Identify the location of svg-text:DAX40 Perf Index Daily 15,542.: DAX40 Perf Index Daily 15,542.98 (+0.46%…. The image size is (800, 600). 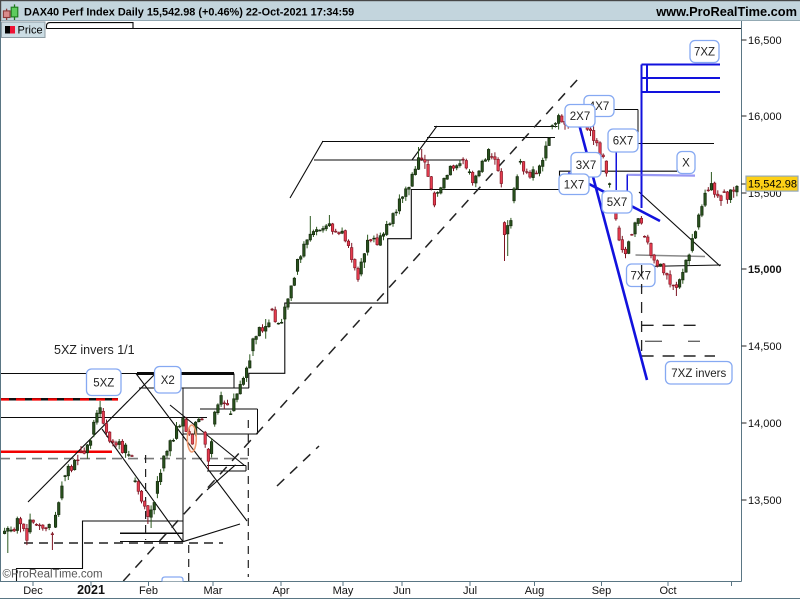
(189, 13).